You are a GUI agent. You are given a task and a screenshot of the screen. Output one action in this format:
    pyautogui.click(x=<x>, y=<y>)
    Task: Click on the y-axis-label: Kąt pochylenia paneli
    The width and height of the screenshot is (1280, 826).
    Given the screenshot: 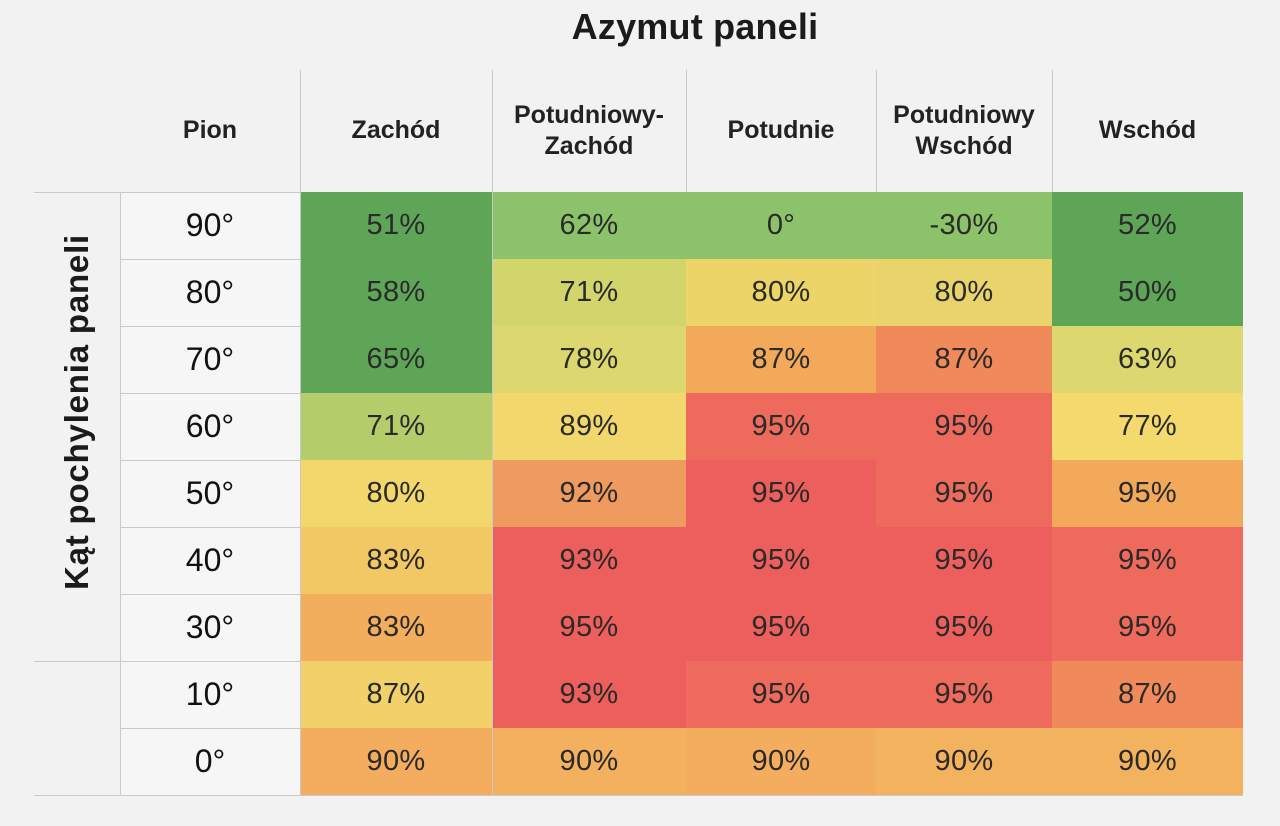 What is the action you would take?
    pyautogui.click(x=76, y=412)
    